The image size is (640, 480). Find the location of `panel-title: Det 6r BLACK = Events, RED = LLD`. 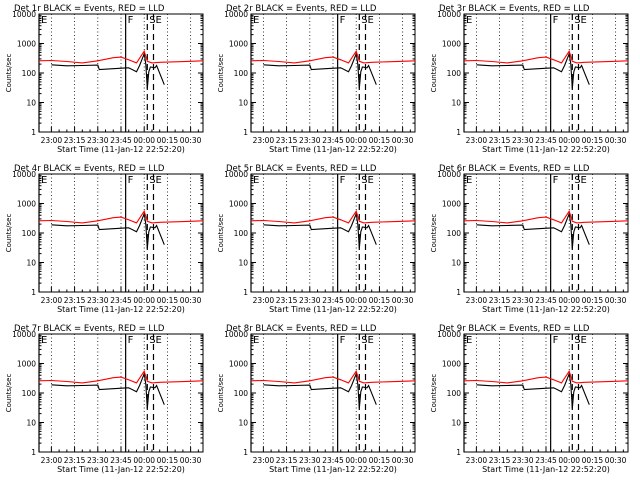

panel-title: Det 6r BLACK = Events, RED = LLD is located at coordinates (514, 169).